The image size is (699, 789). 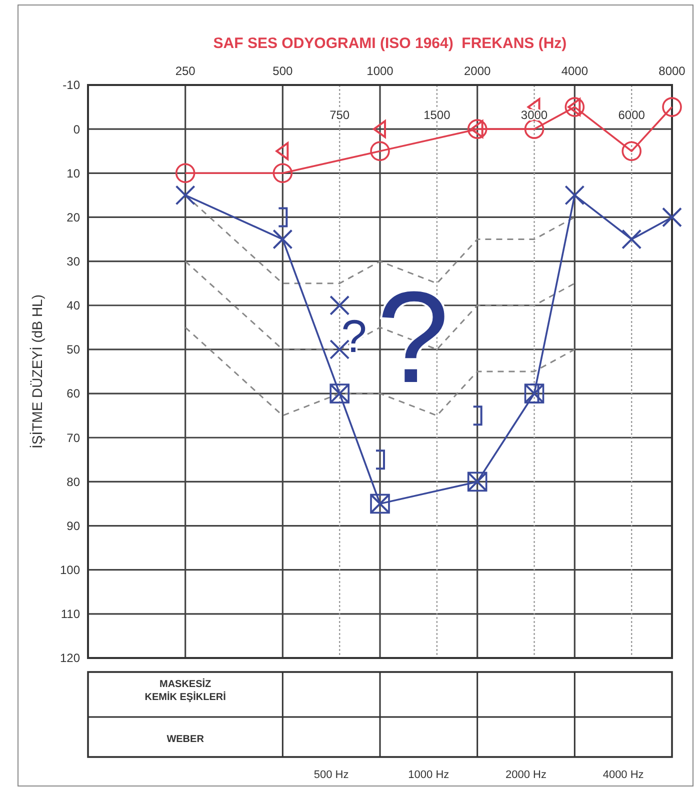 I want to click on y-tick-label: 120, so click(x=70, y=658).